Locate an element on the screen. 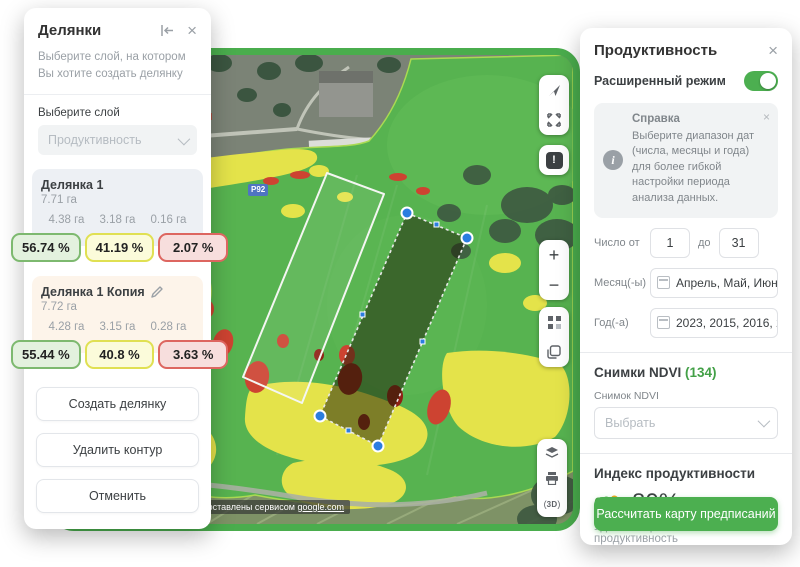 The width and height of the screenshot is (800, 567). layers-button is located at coordinates (552, 452).